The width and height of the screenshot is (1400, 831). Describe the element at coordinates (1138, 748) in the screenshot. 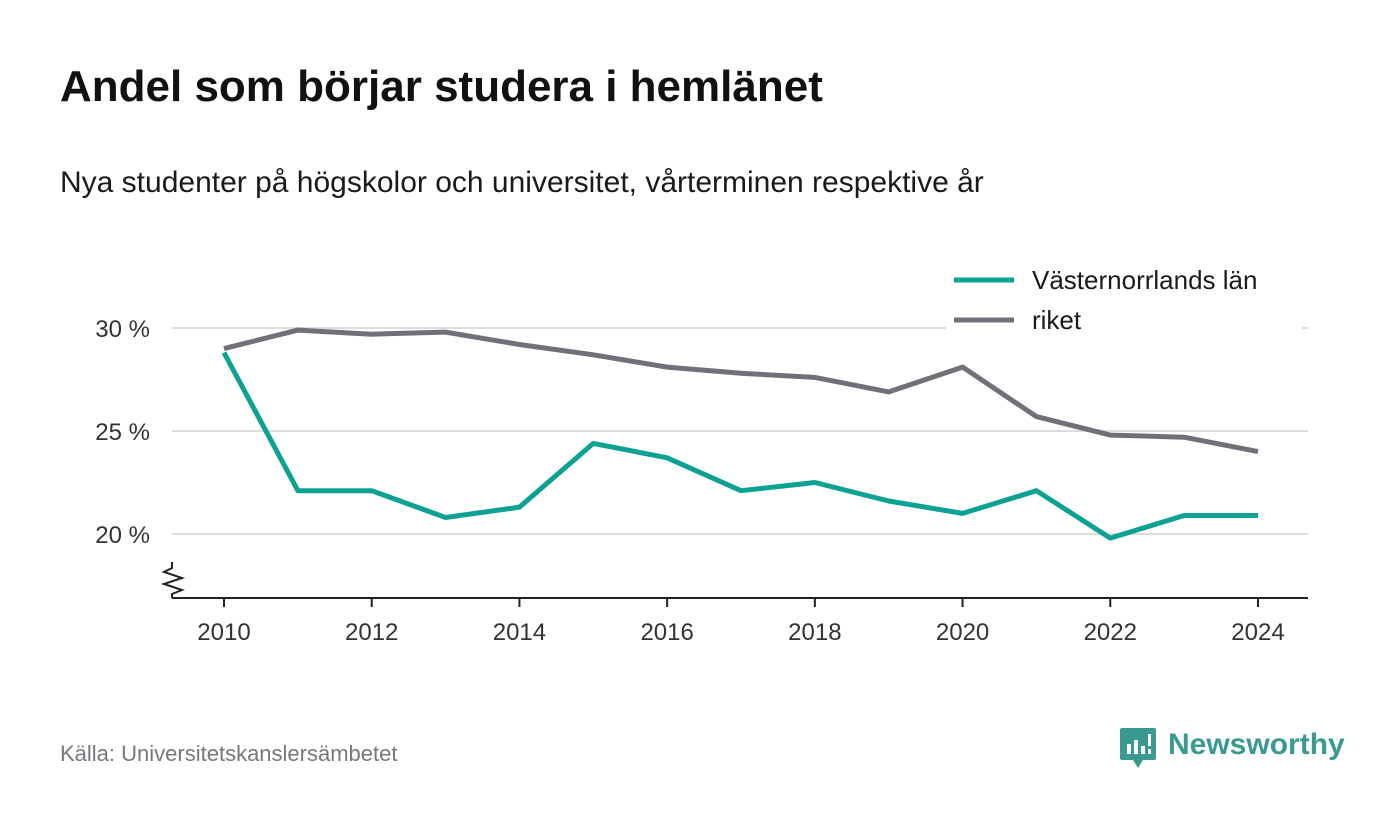

I see `newsworthy-logo-icon` at that location.